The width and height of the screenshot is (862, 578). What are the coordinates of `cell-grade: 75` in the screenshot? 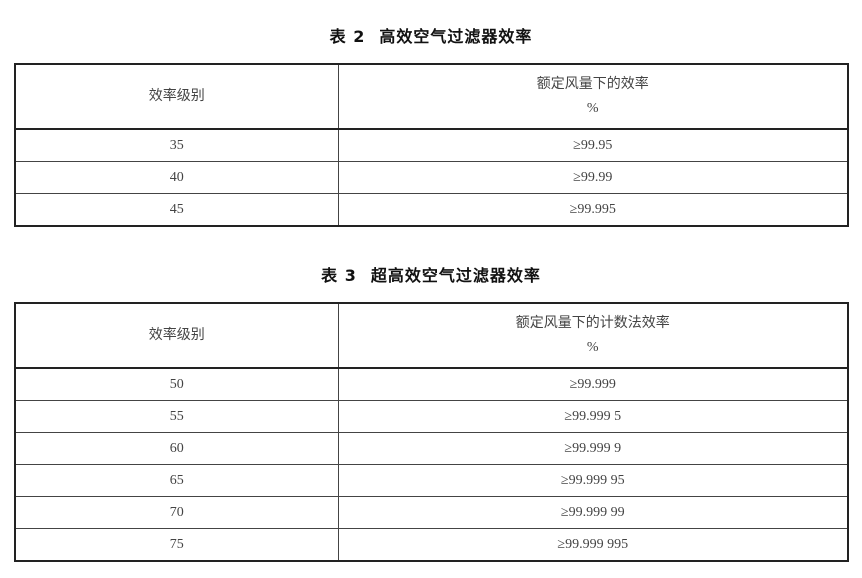 It's located at (176, 545).